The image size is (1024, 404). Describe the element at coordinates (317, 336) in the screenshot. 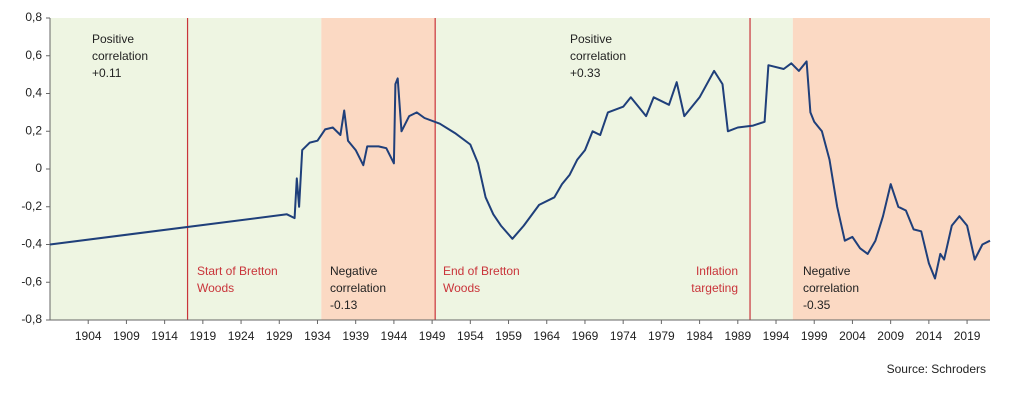

I see `x-tick-label: 1934` at that location.